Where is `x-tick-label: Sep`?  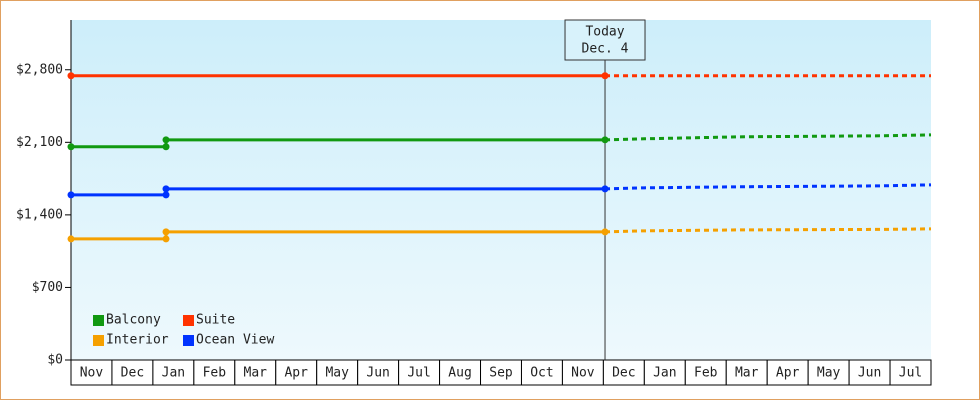
x-tick-label: Sep is located at coordinates (501, 373).